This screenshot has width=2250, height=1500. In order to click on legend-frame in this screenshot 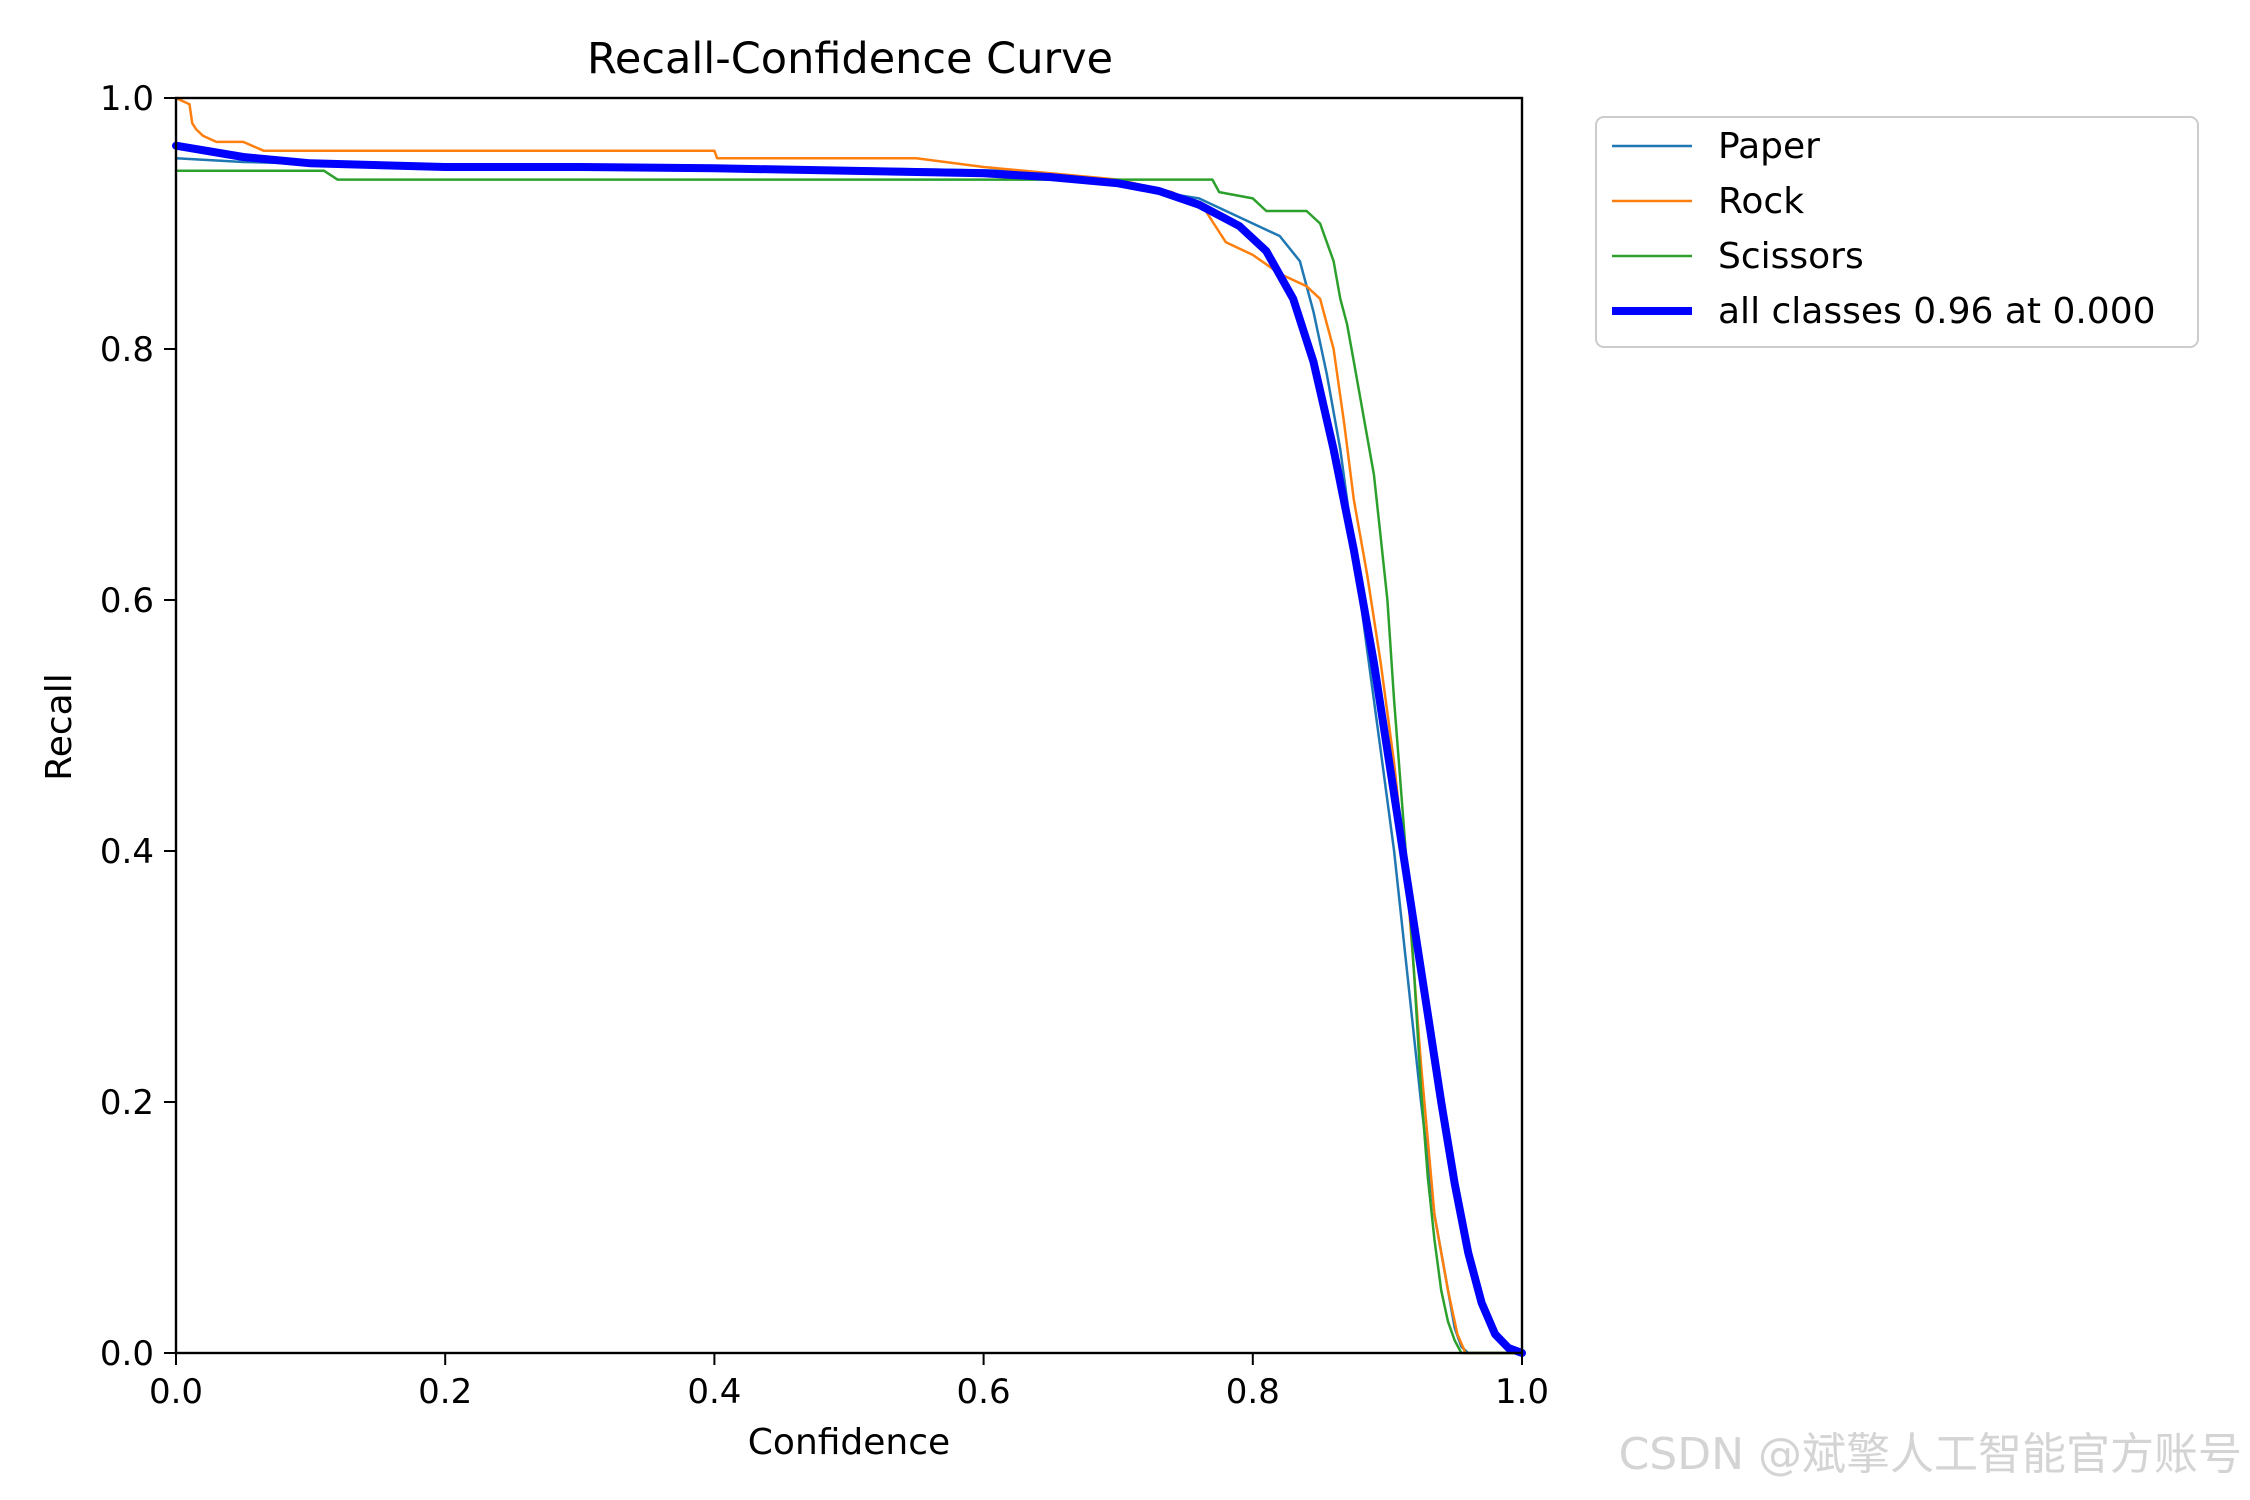, I will do `click(1897, 232)`.